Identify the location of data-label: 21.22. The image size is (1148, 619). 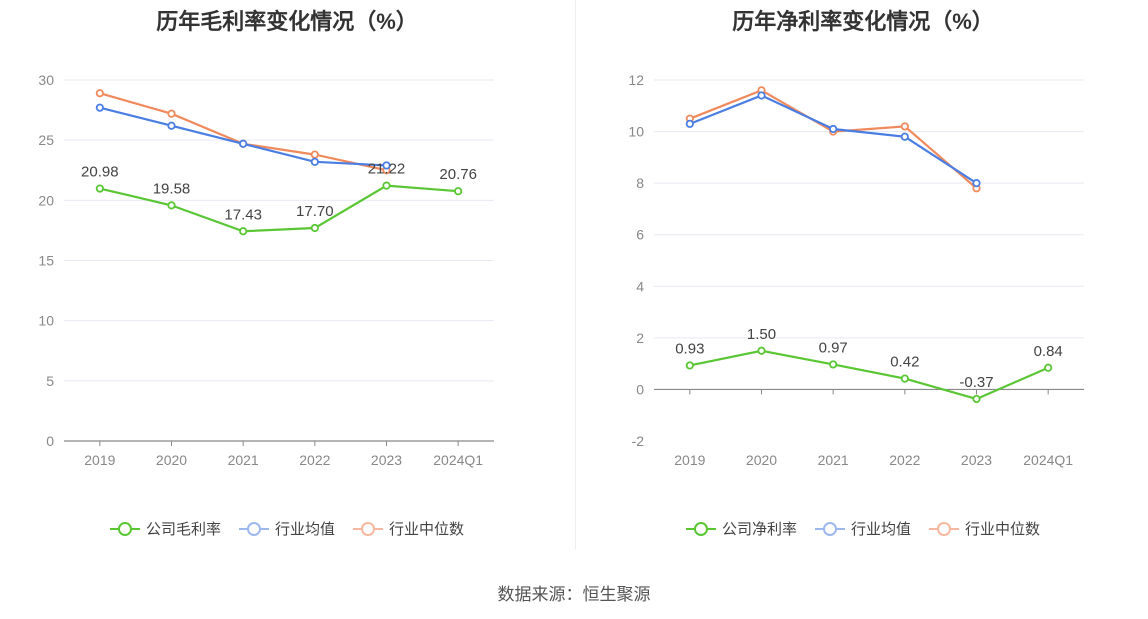
(387, 169).